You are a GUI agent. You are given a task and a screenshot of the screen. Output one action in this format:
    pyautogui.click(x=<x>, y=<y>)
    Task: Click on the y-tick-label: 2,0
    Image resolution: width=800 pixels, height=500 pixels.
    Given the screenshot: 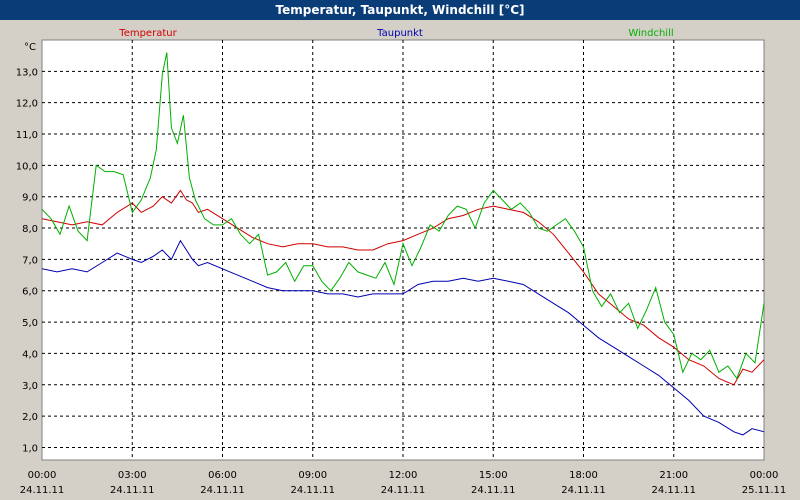 What is the action you would take?
    pyautogui.click(x=30, y=417)
    